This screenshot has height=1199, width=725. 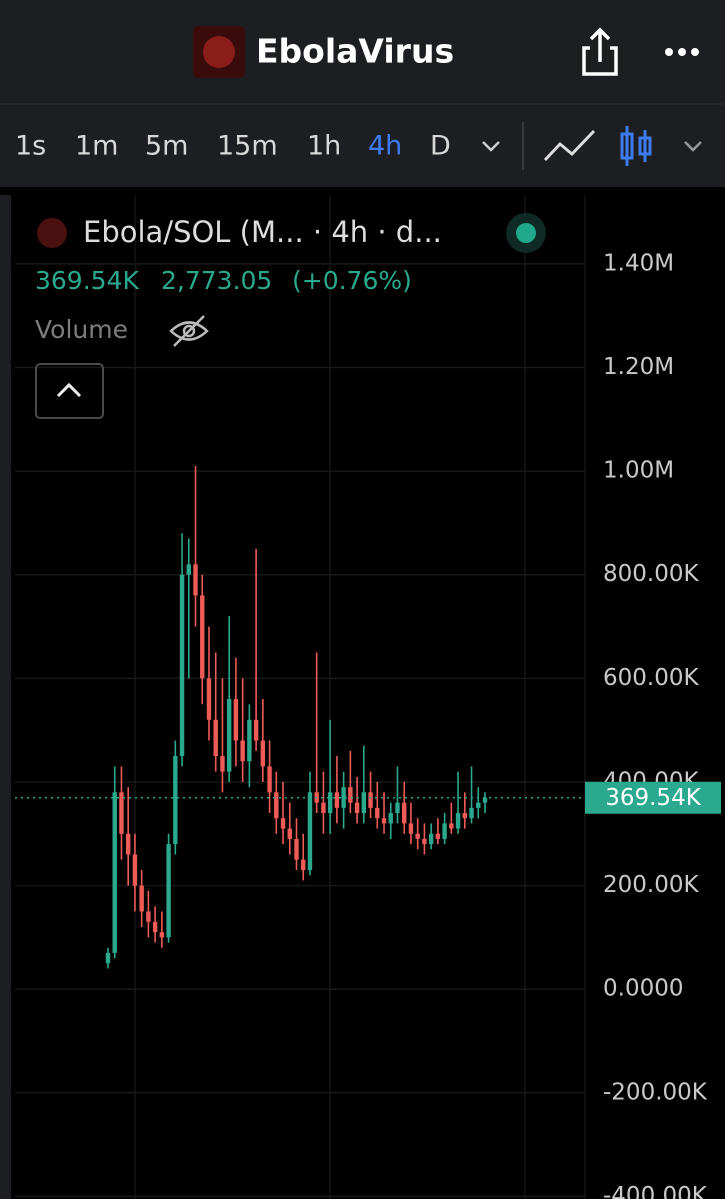 What do you see at coordinates (30, 146) in the screenshot?
I see `interval-button: 1s` at bounding box center [30, 146].